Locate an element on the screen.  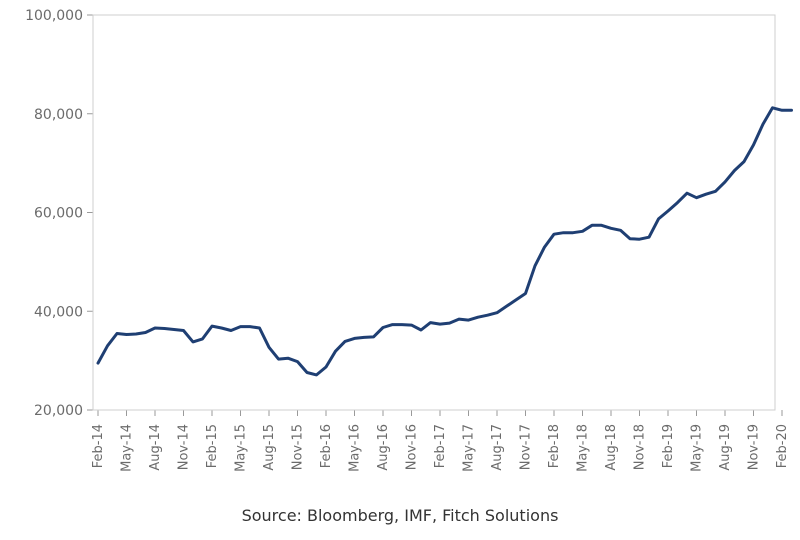
x-tick-label: Feb-14 is located at coordinates (98, 446).